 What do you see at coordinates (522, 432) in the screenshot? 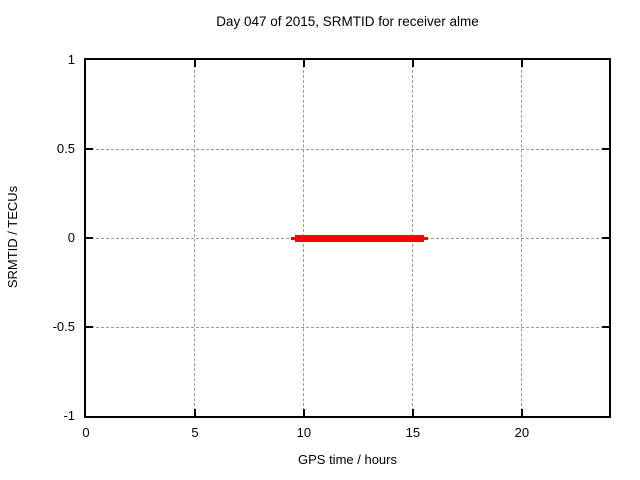
I see `x-tick-label: 20` at bounding box center [522, 432].